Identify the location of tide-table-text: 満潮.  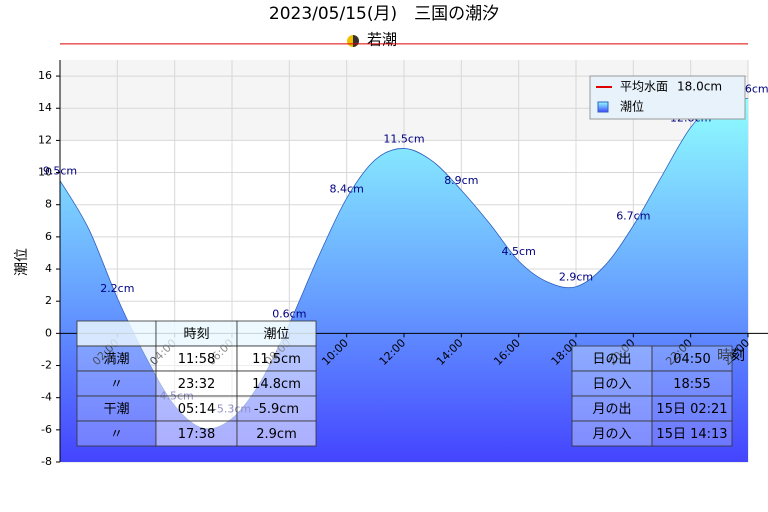
(116, 359).